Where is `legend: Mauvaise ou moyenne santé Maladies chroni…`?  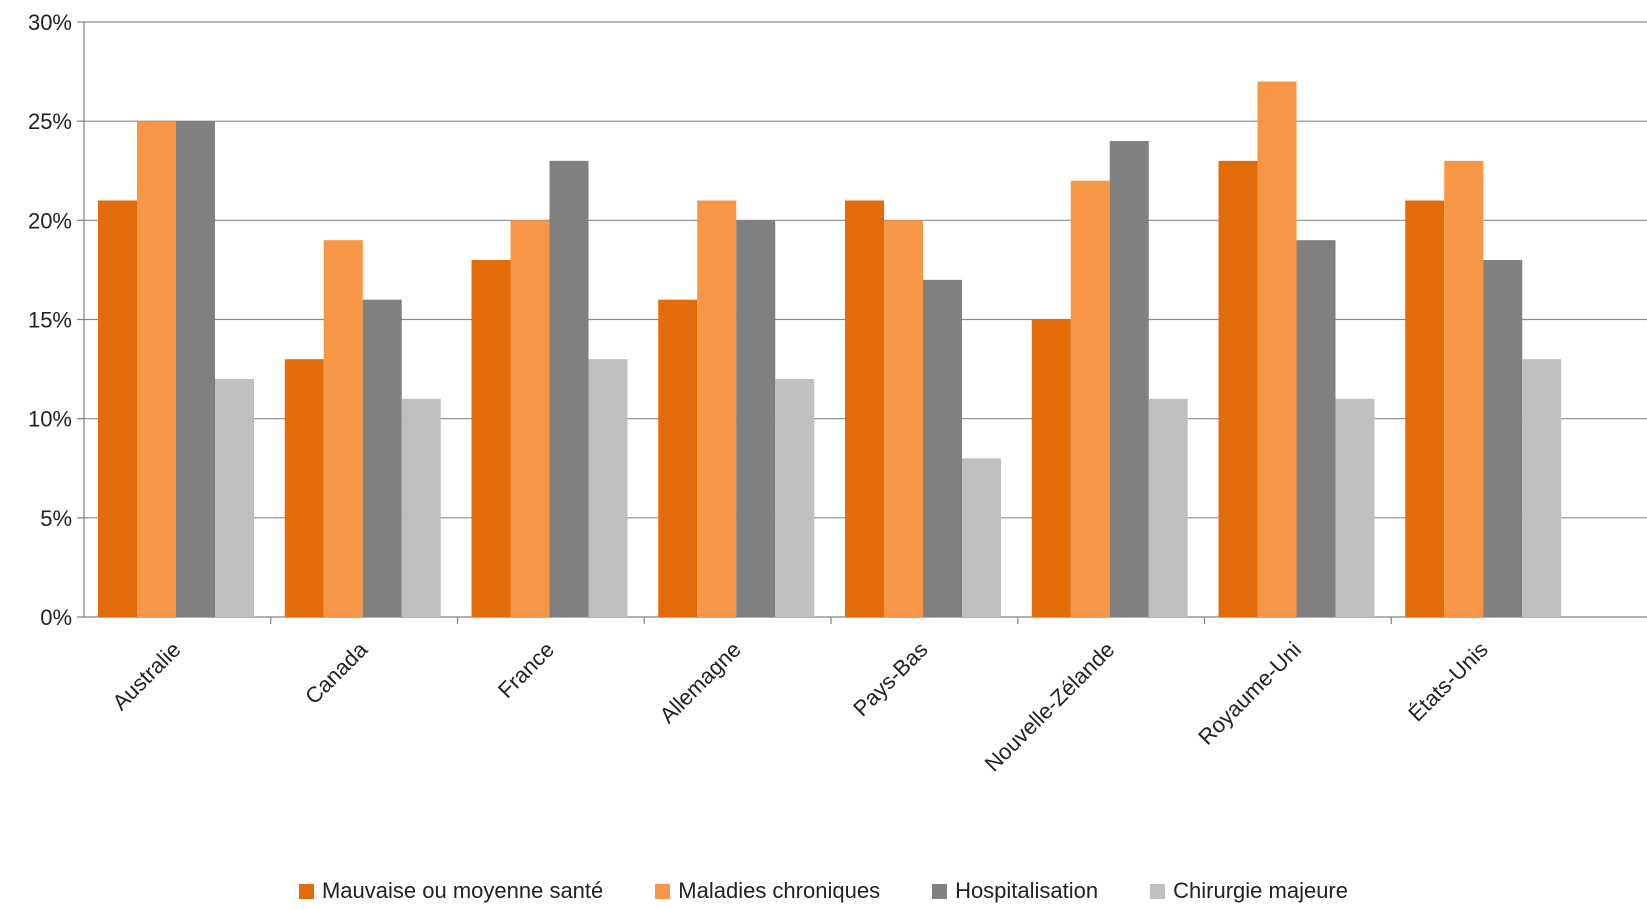
legend: Mauvaise ou moyenne santé Maladies chroni… is located at coordinates (823, 891).